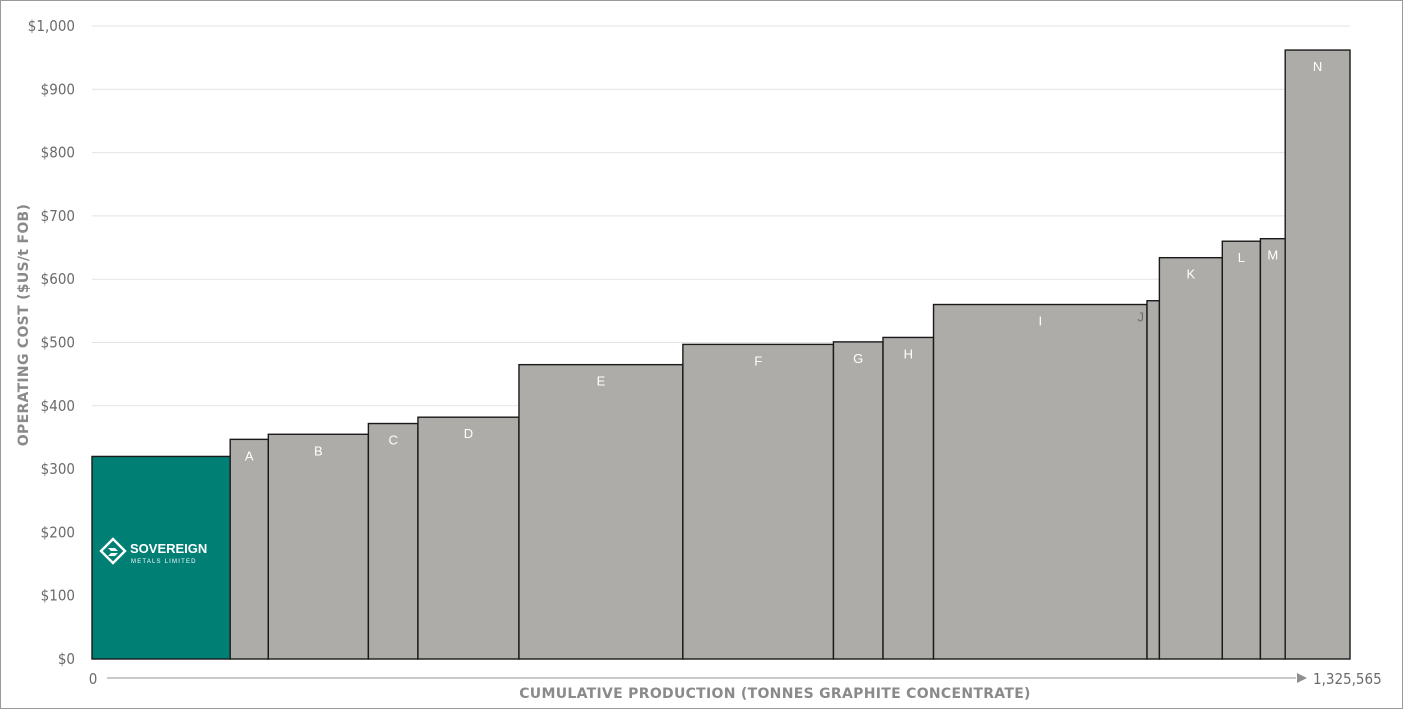  I want to click on bar-k, so click(1190, 458).